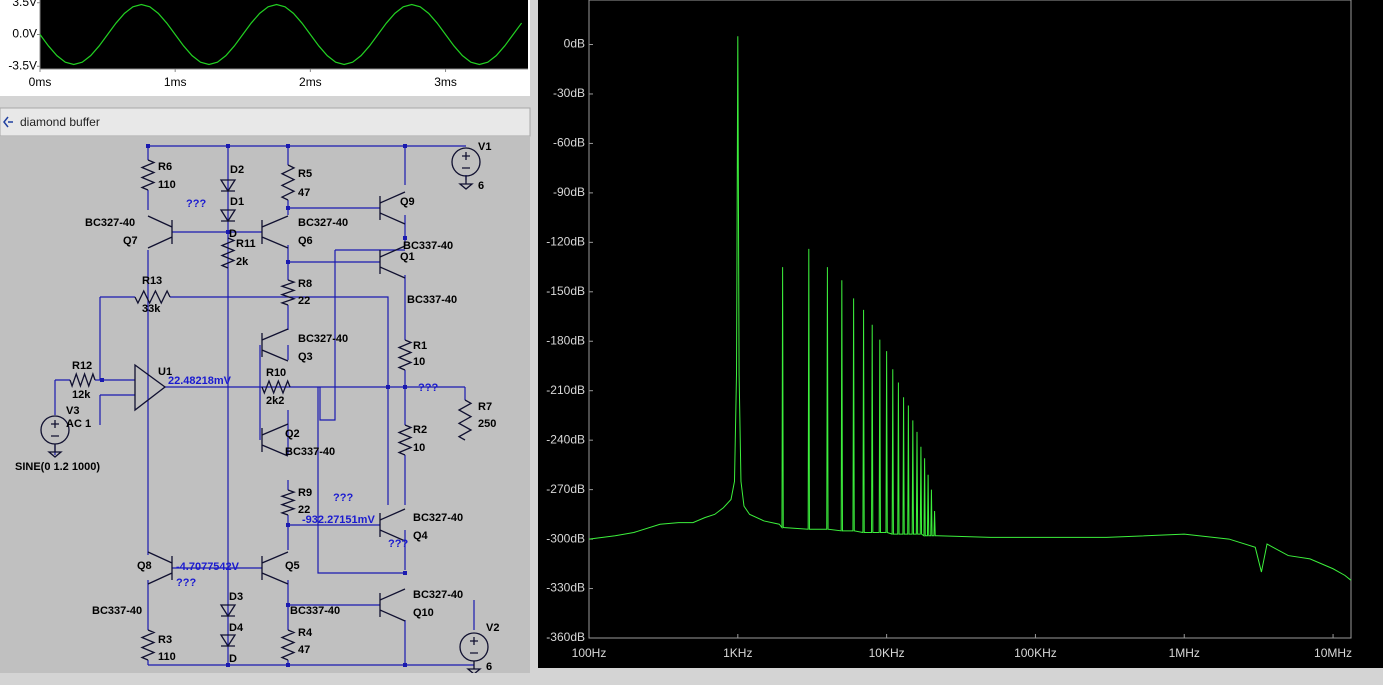 The width and height of the screenshot is (1383, 685). What do you see at coordinates (420, 430) in the screenshot?
I see `component-label: R2` at bounding box center [420, 430].